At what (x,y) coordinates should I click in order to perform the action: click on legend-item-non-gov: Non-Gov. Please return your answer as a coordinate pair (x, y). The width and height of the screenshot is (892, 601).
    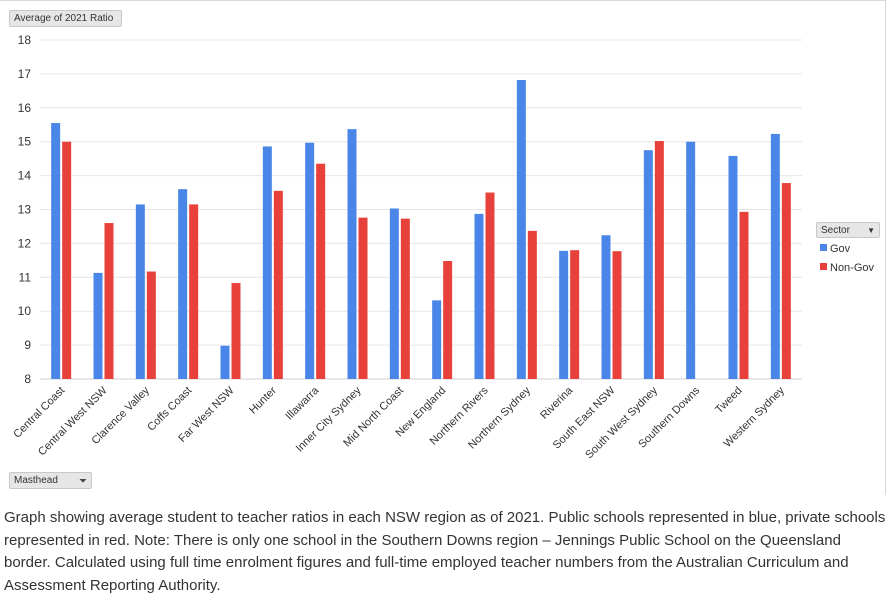
    Looking at the image, I should click on (847, 268).